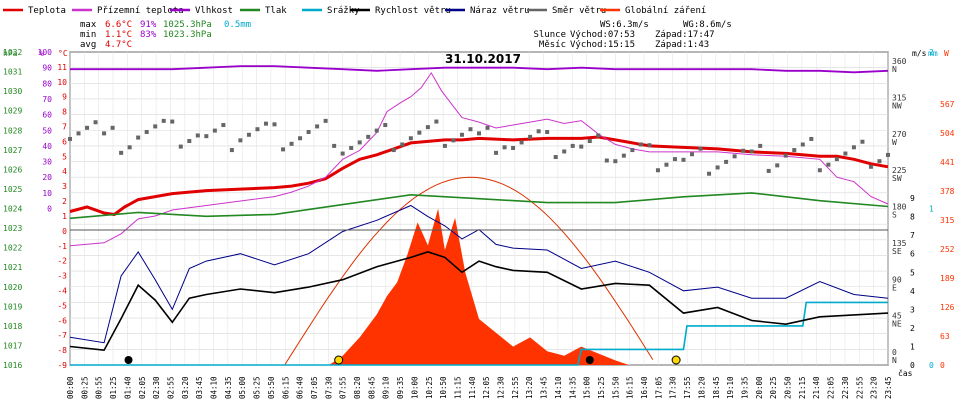  Describe the element at coordinates (47, 162) in the screenshot. I see `pct-tick: 30` at that location.